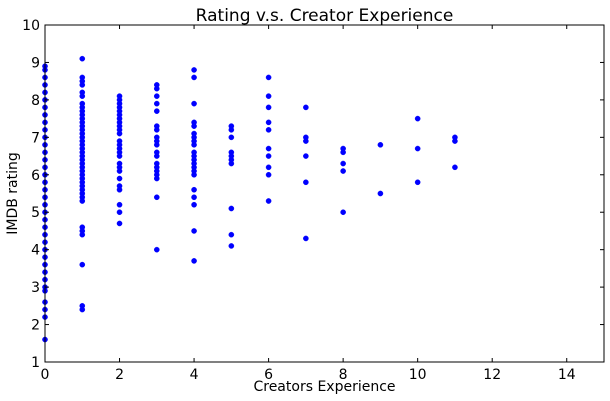 The height and width of the screenshot is (401, 610). Describe the element at coordinates (35, 101) in the screenshot. I see `y-tick-label: 8` at that location.